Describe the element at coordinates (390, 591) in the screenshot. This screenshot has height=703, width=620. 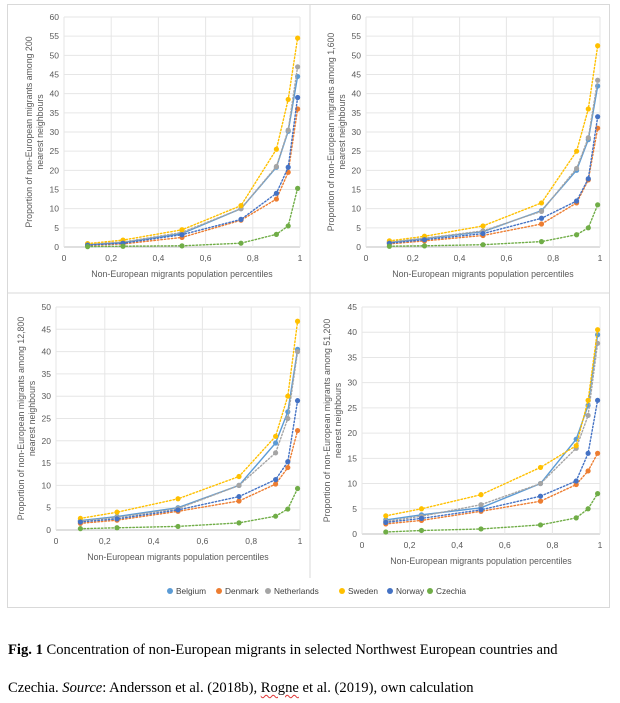
I see `legend-marker-norway` at that location.